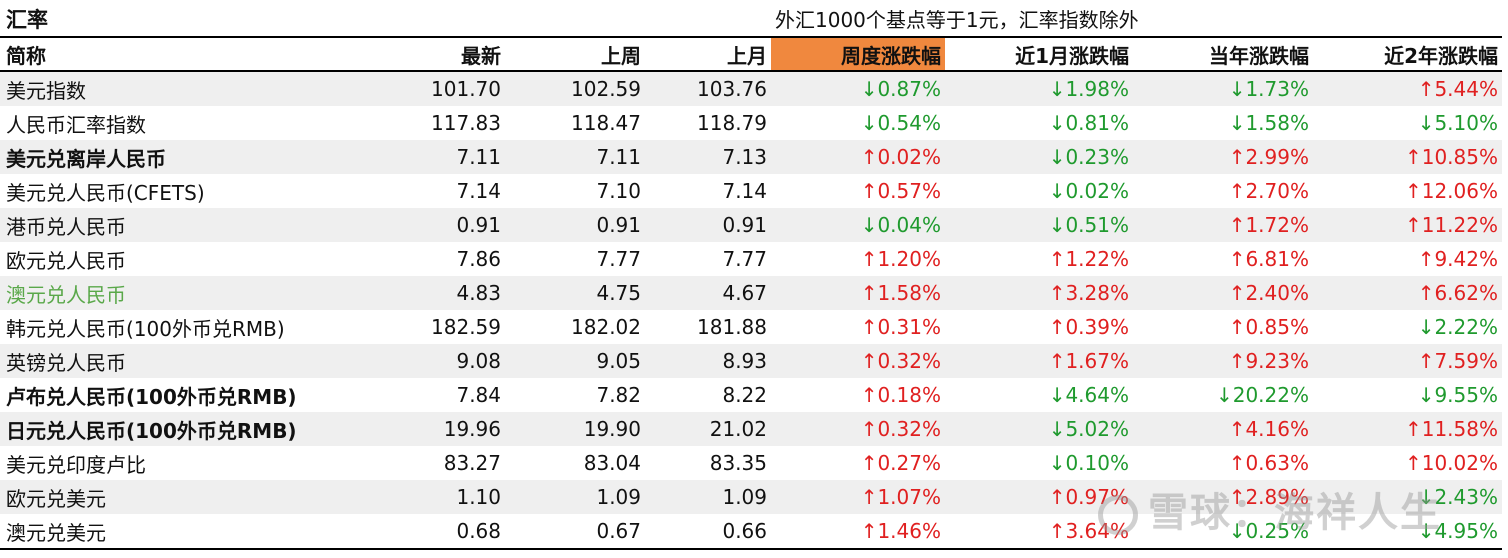 The width and height of the screenshot is (1508, 558). Describe the element at coordinates (1039, 395) in the screenshot. I see `cell-1m-change: ↓4.64%` at that location.